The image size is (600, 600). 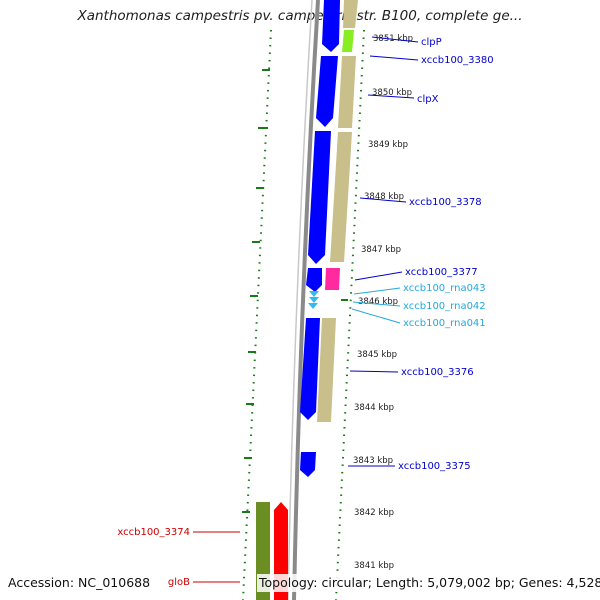 What do you see at coordinates (444, 306) in the screenshot?
I see `gene-label: xccb100_rna042` at bounding box center [444, 306].